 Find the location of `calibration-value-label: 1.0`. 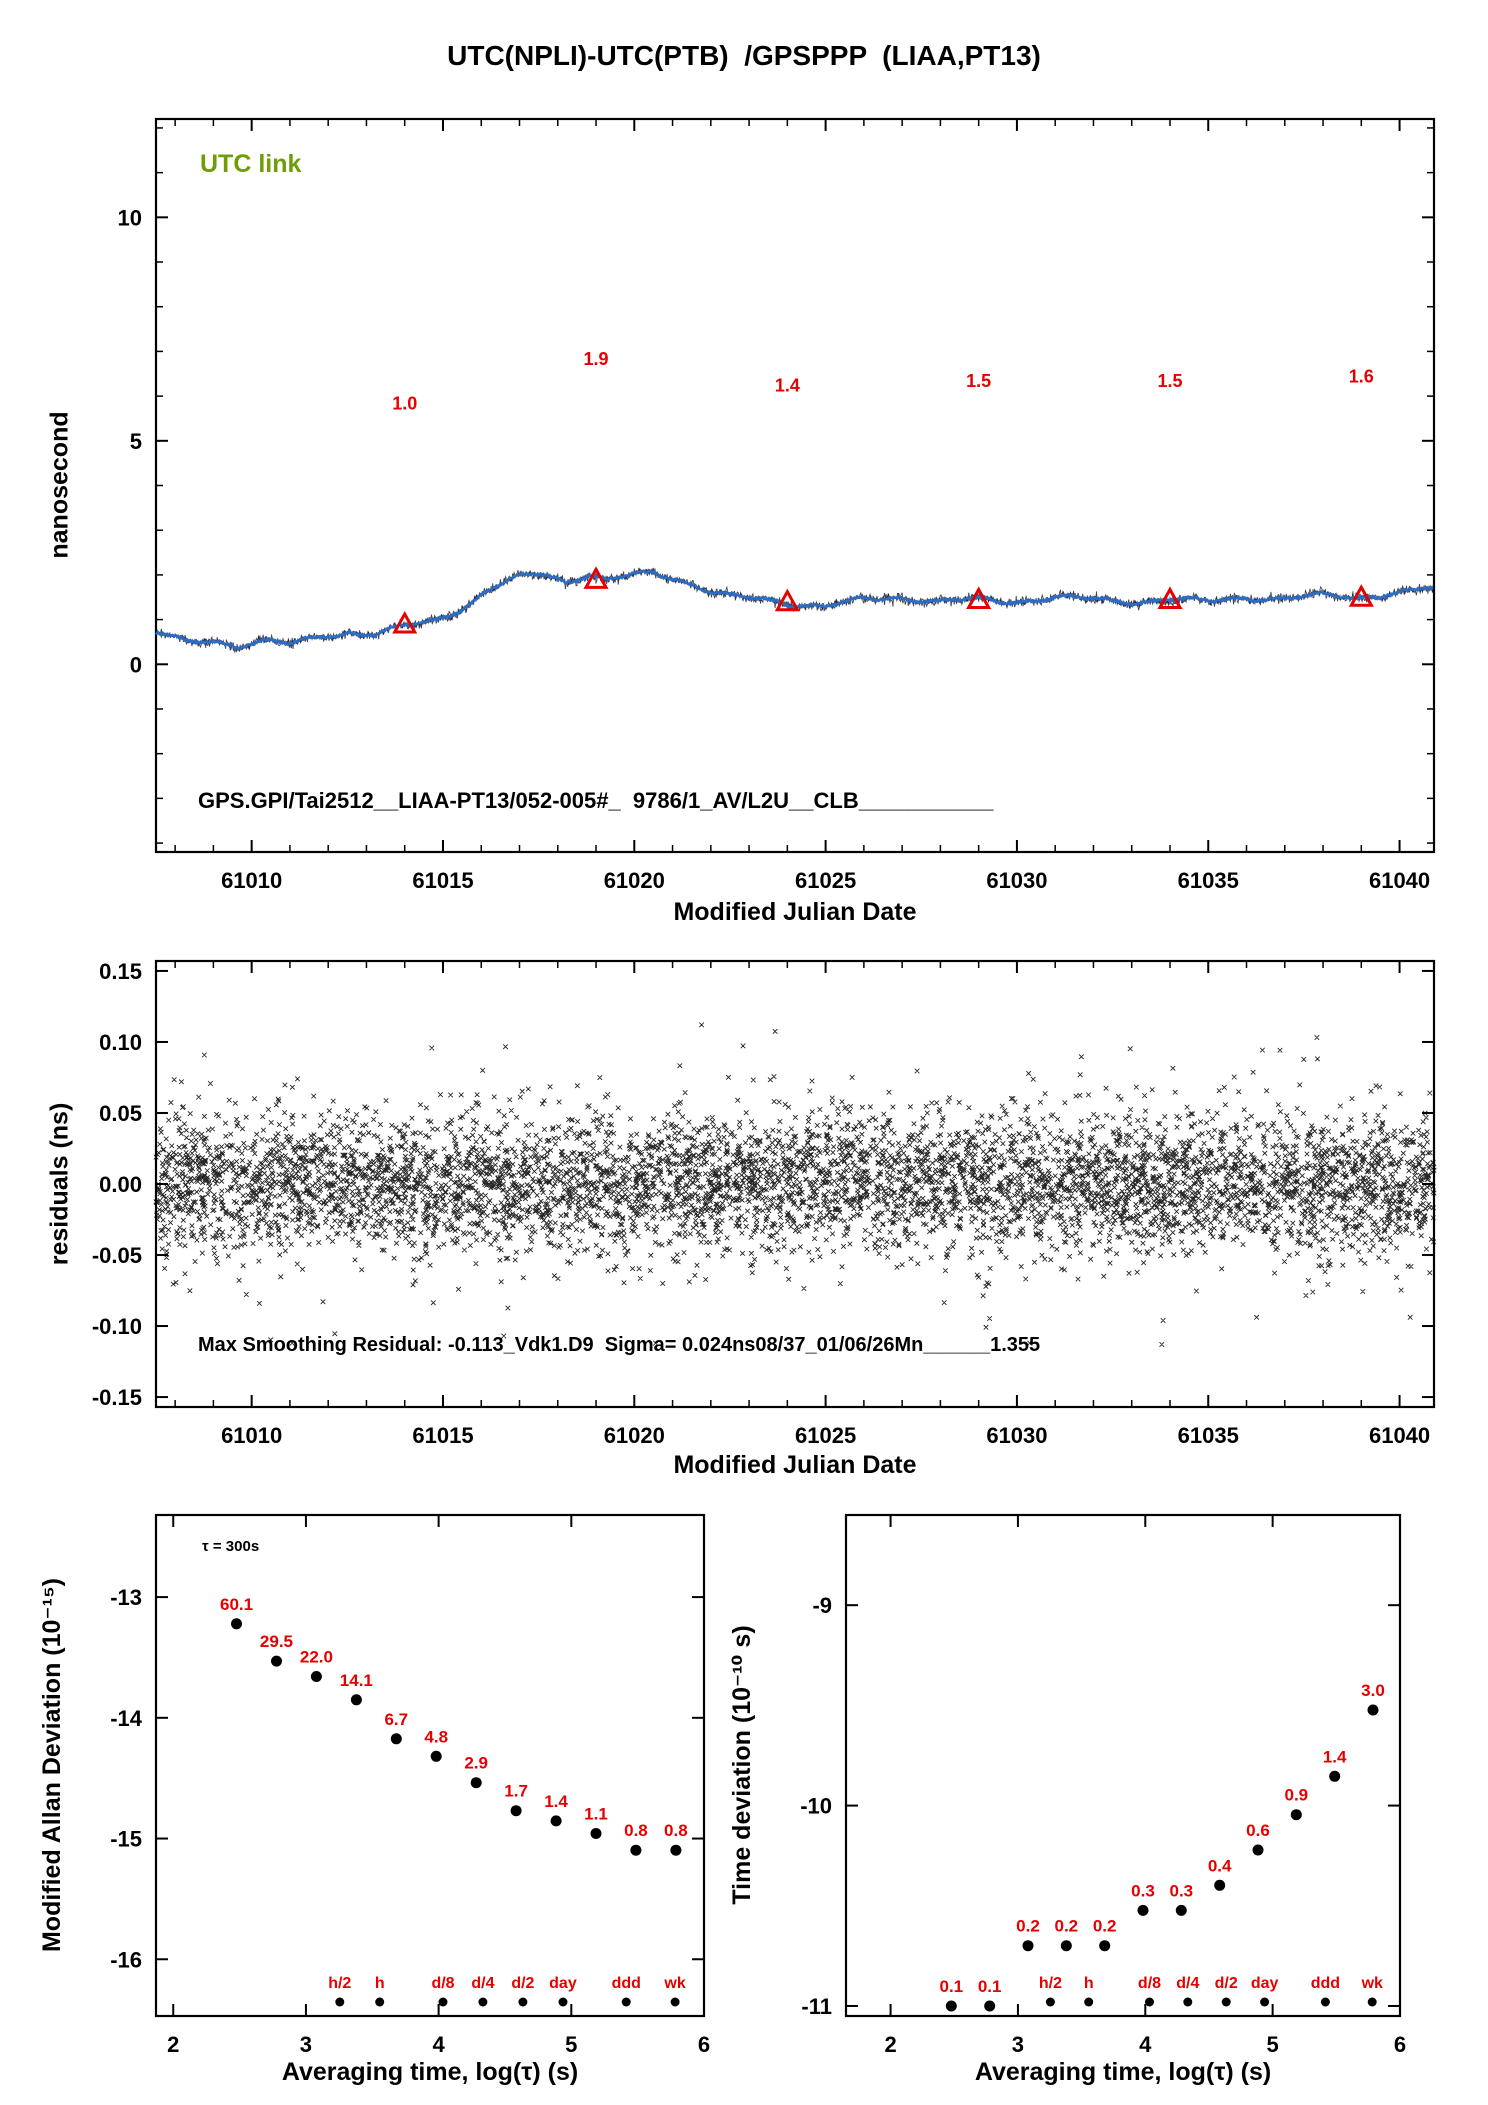

calibration-value-label: 1.0 is located at coordinates (404, 404).